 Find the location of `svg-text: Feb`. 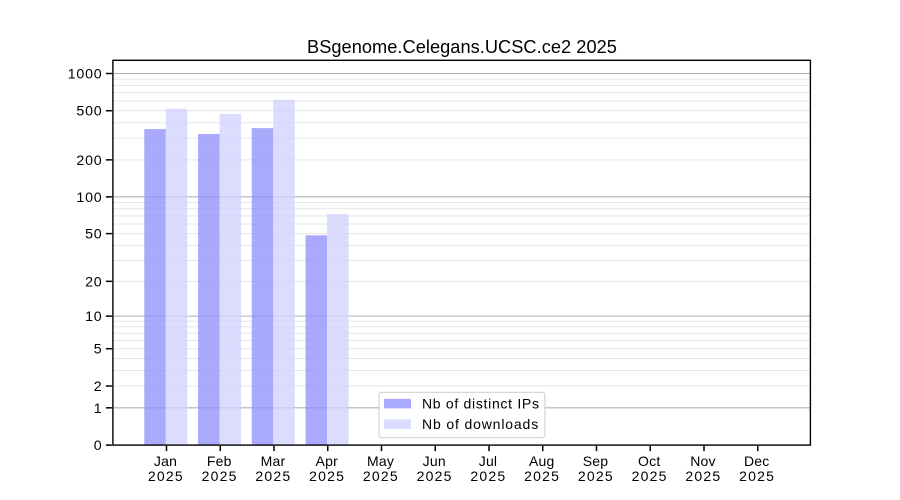

svg-text: Feb is located at coordinates (219, 461).